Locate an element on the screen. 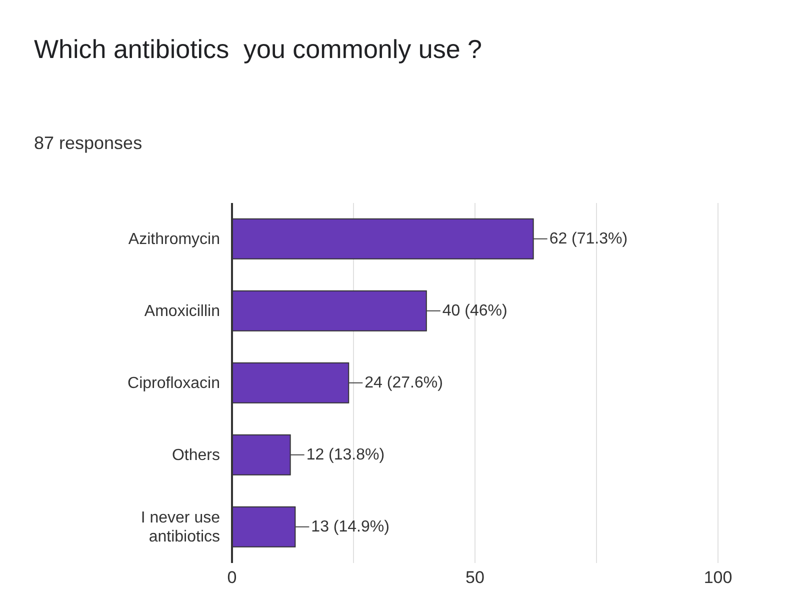  x-tick-label: 100 is located at coordinates (718, 578).